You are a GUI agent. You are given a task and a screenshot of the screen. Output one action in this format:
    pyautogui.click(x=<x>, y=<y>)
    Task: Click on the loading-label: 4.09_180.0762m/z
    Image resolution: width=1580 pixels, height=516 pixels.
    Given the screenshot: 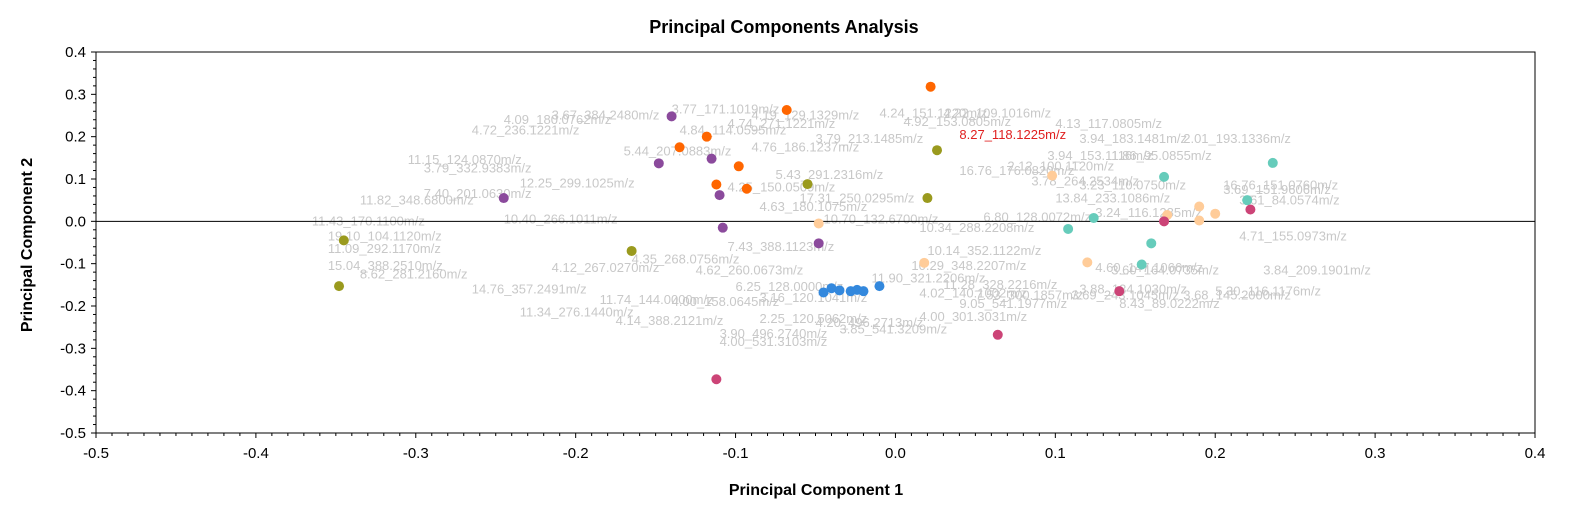 What is the action you would take?
    pyautogui.click(x=558, y=119)
    